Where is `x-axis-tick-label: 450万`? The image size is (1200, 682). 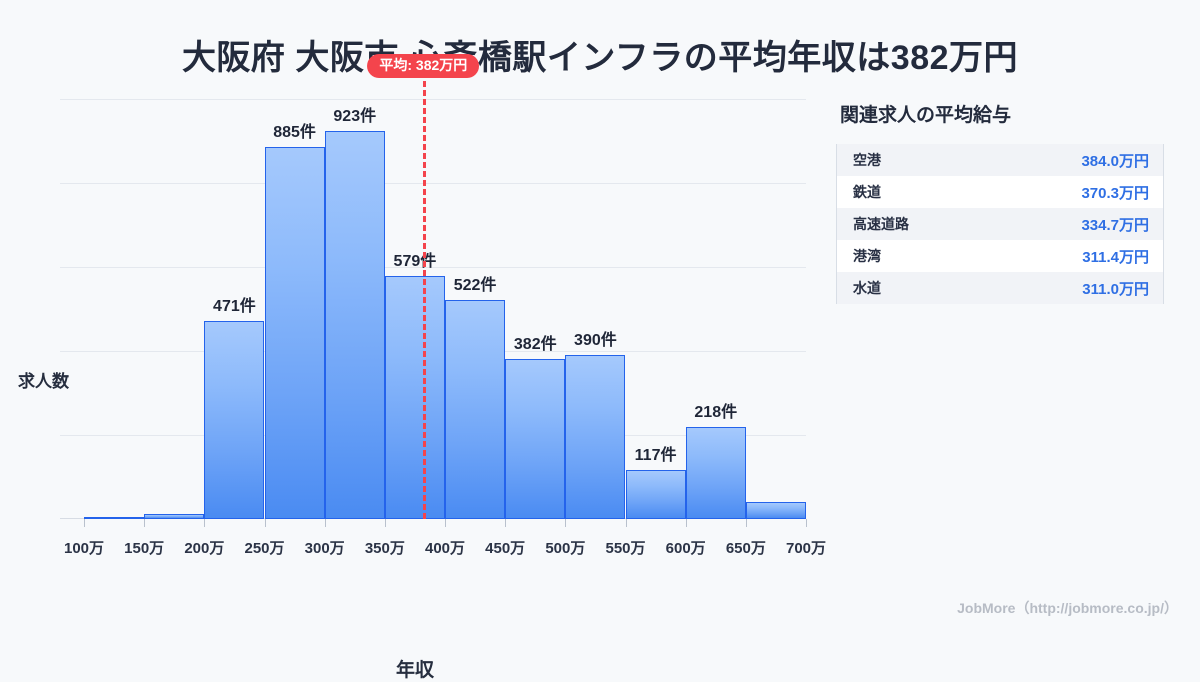 x-axis-tick-label: 450万 is located at coordinates (505, 548).